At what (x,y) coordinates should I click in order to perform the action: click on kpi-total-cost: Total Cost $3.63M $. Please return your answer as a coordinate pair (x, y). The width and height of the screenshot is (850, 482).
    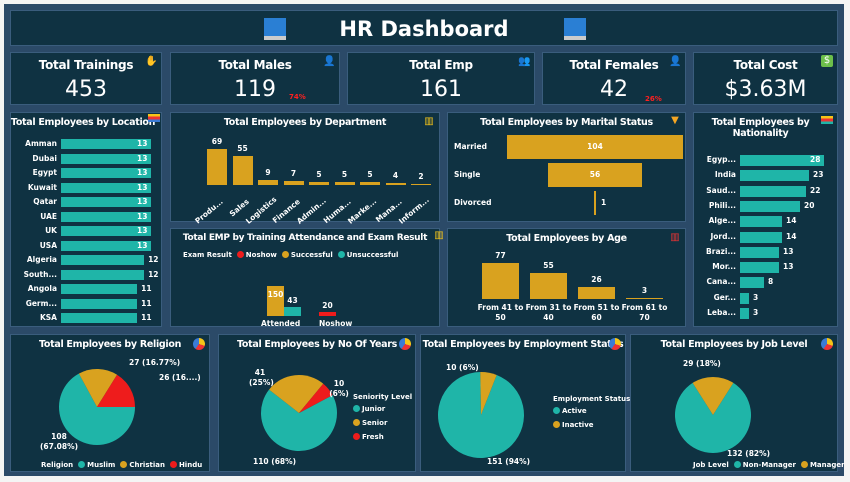
    Looking at the image, I should click on (765, 78).